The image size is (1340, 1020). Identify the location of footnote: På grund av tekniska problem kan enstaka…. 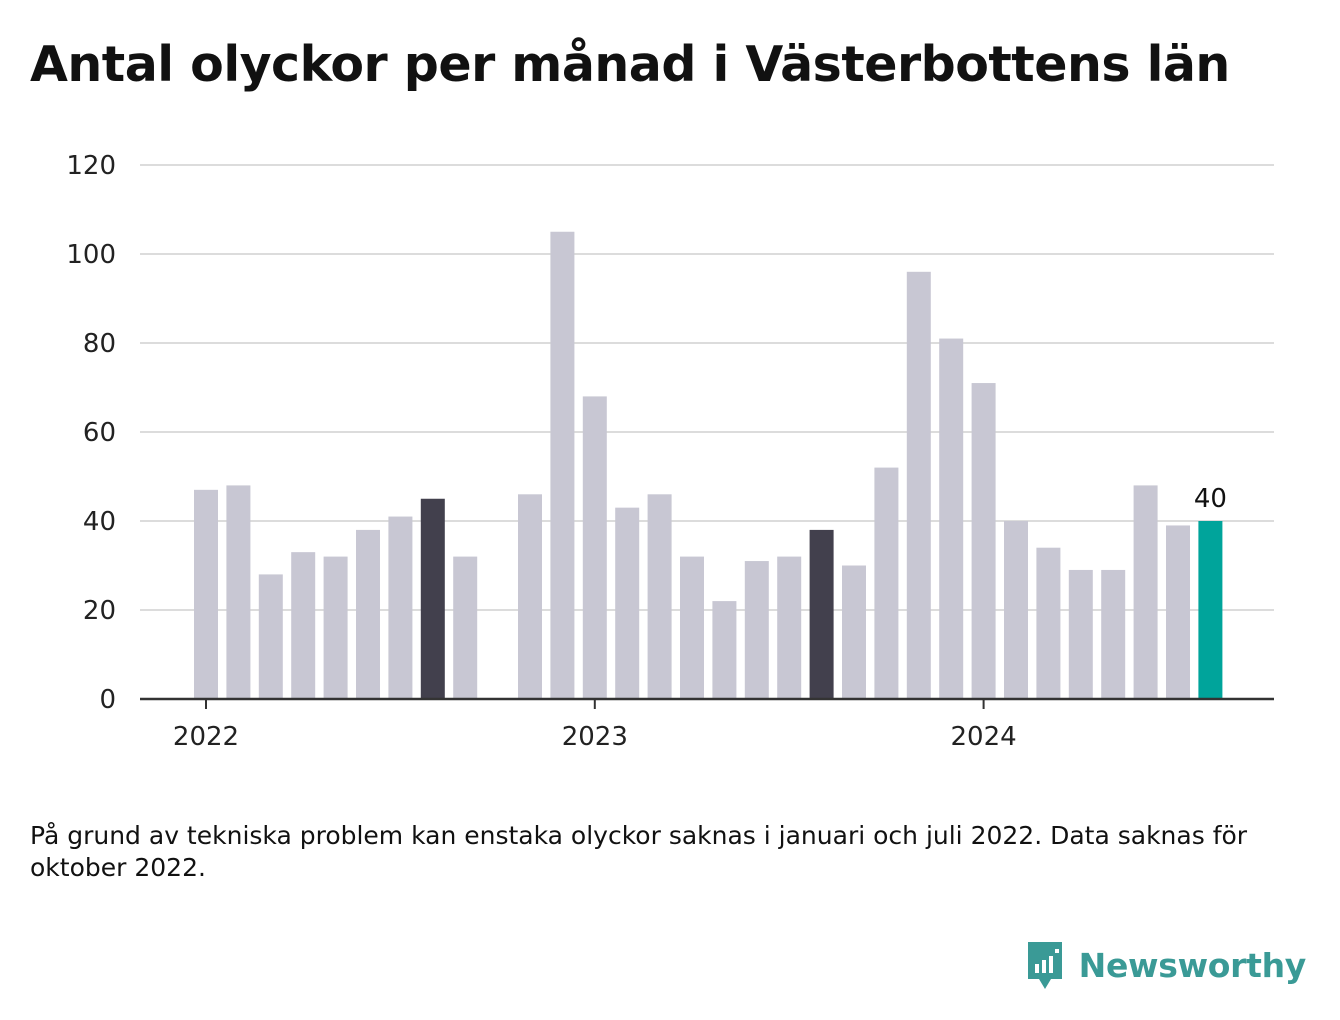
(639, 851).